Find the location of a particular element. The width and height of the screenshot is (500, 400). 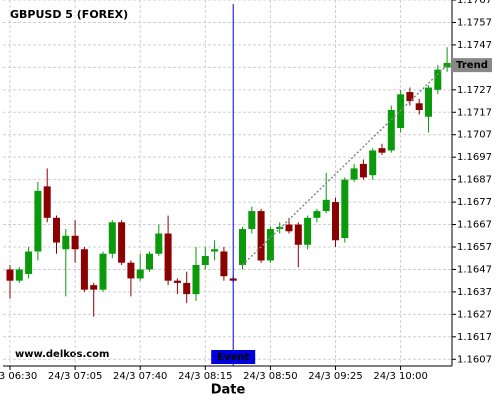

y-tick-label: 1.1757 is located at coordinates (474, 22).